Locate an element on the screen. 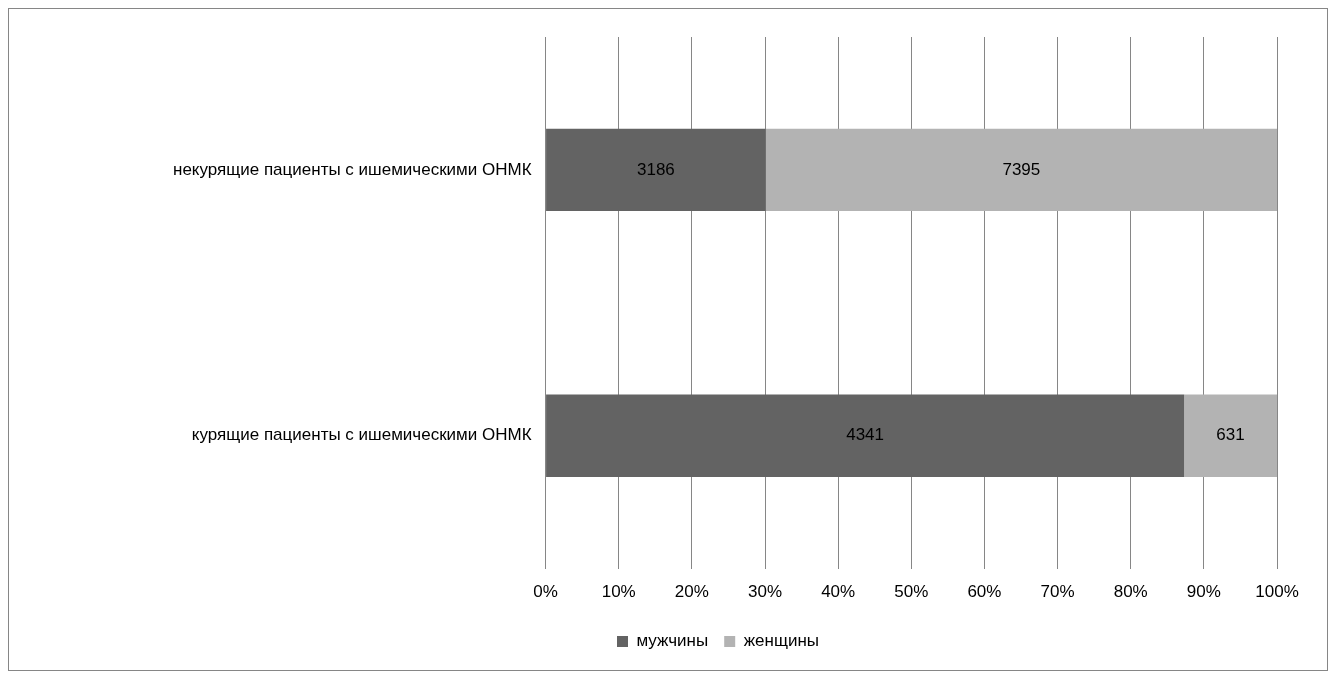  x-tick-label: 50% is located at coordinates (911, 592).